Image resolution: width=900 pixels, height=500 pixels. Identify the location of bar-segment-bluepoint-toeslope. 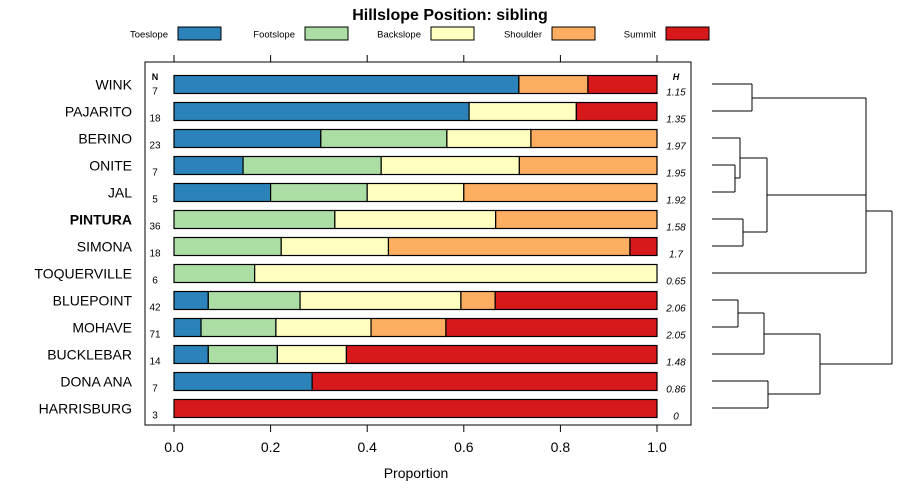
(191, 300).